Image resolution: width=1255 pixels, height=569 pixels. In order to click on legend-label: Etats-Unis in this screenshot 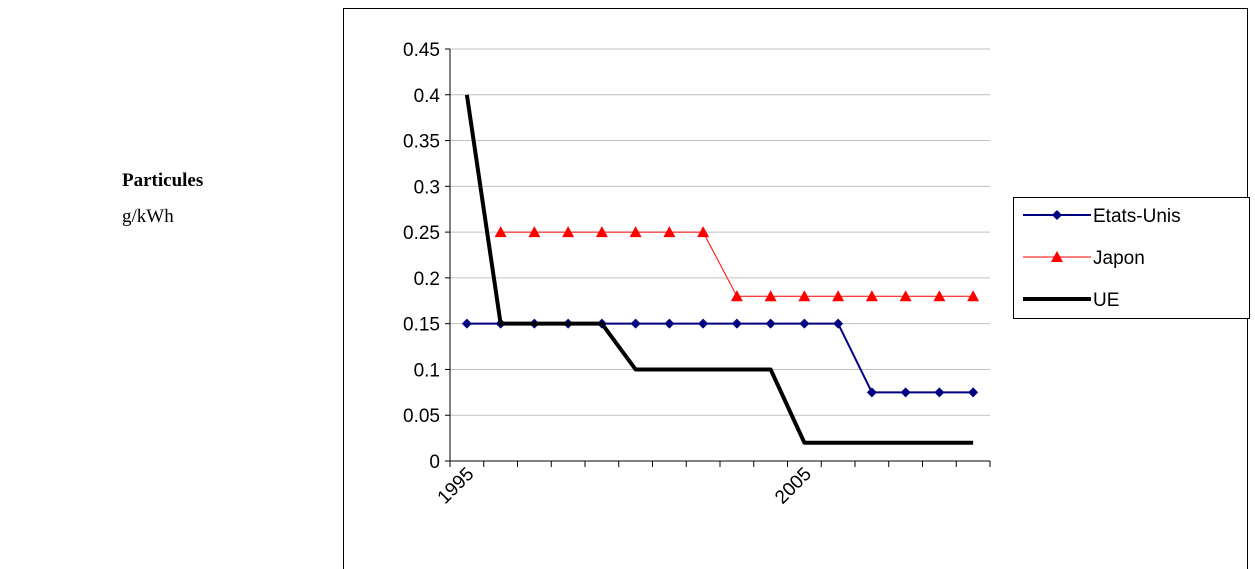, I will do `click(1137, 216)`.